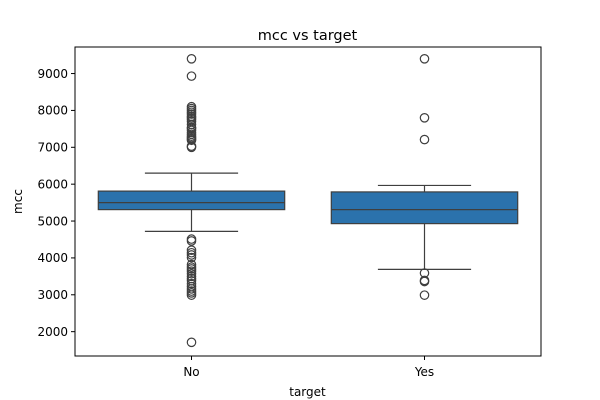 This screenshot has width=600, height=400. What do you see at coordinates (52, 74) in the screenshot?
I see `y-tick-label: 9000` at bounding box center [52, 74].